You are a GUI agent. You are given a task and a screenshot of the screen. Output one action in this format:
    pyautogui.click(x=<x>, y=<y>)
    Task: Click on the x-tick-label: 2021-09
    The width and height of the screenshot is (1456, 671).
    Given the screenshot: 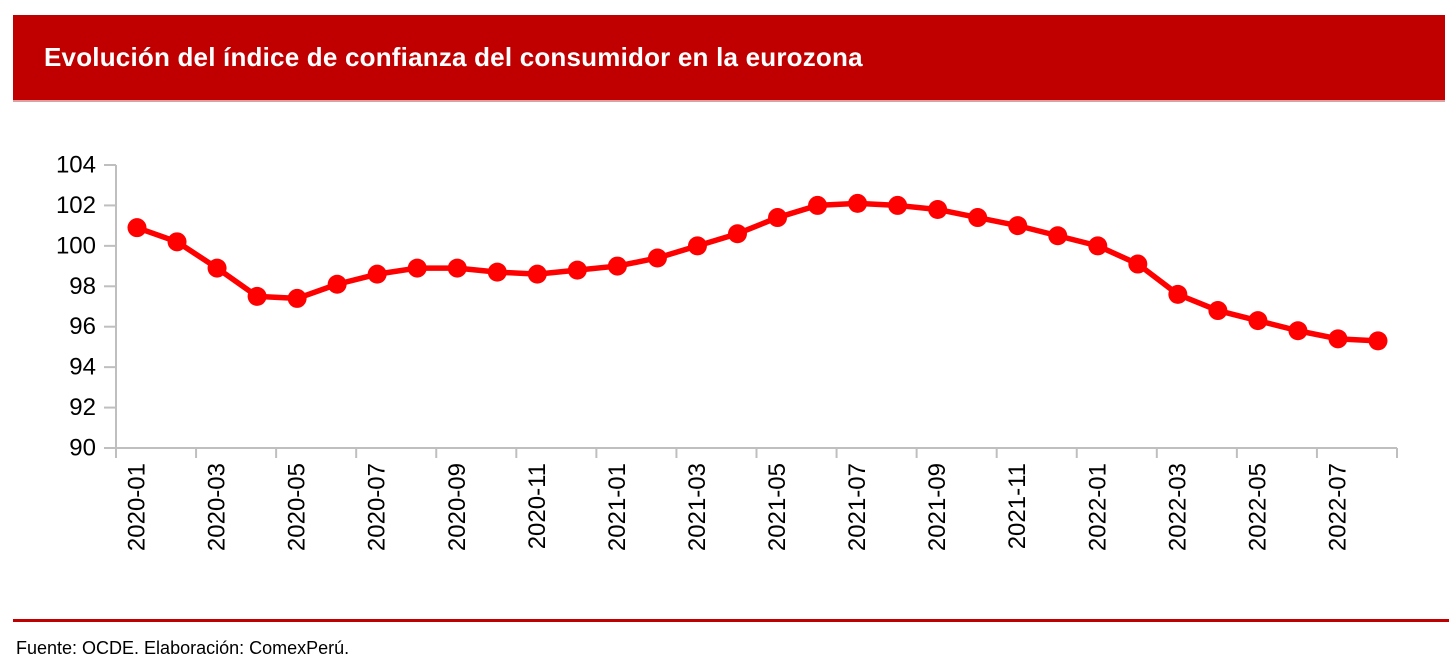 What is the action you would take?
    pyautogui.click(x=937, y=507)
    